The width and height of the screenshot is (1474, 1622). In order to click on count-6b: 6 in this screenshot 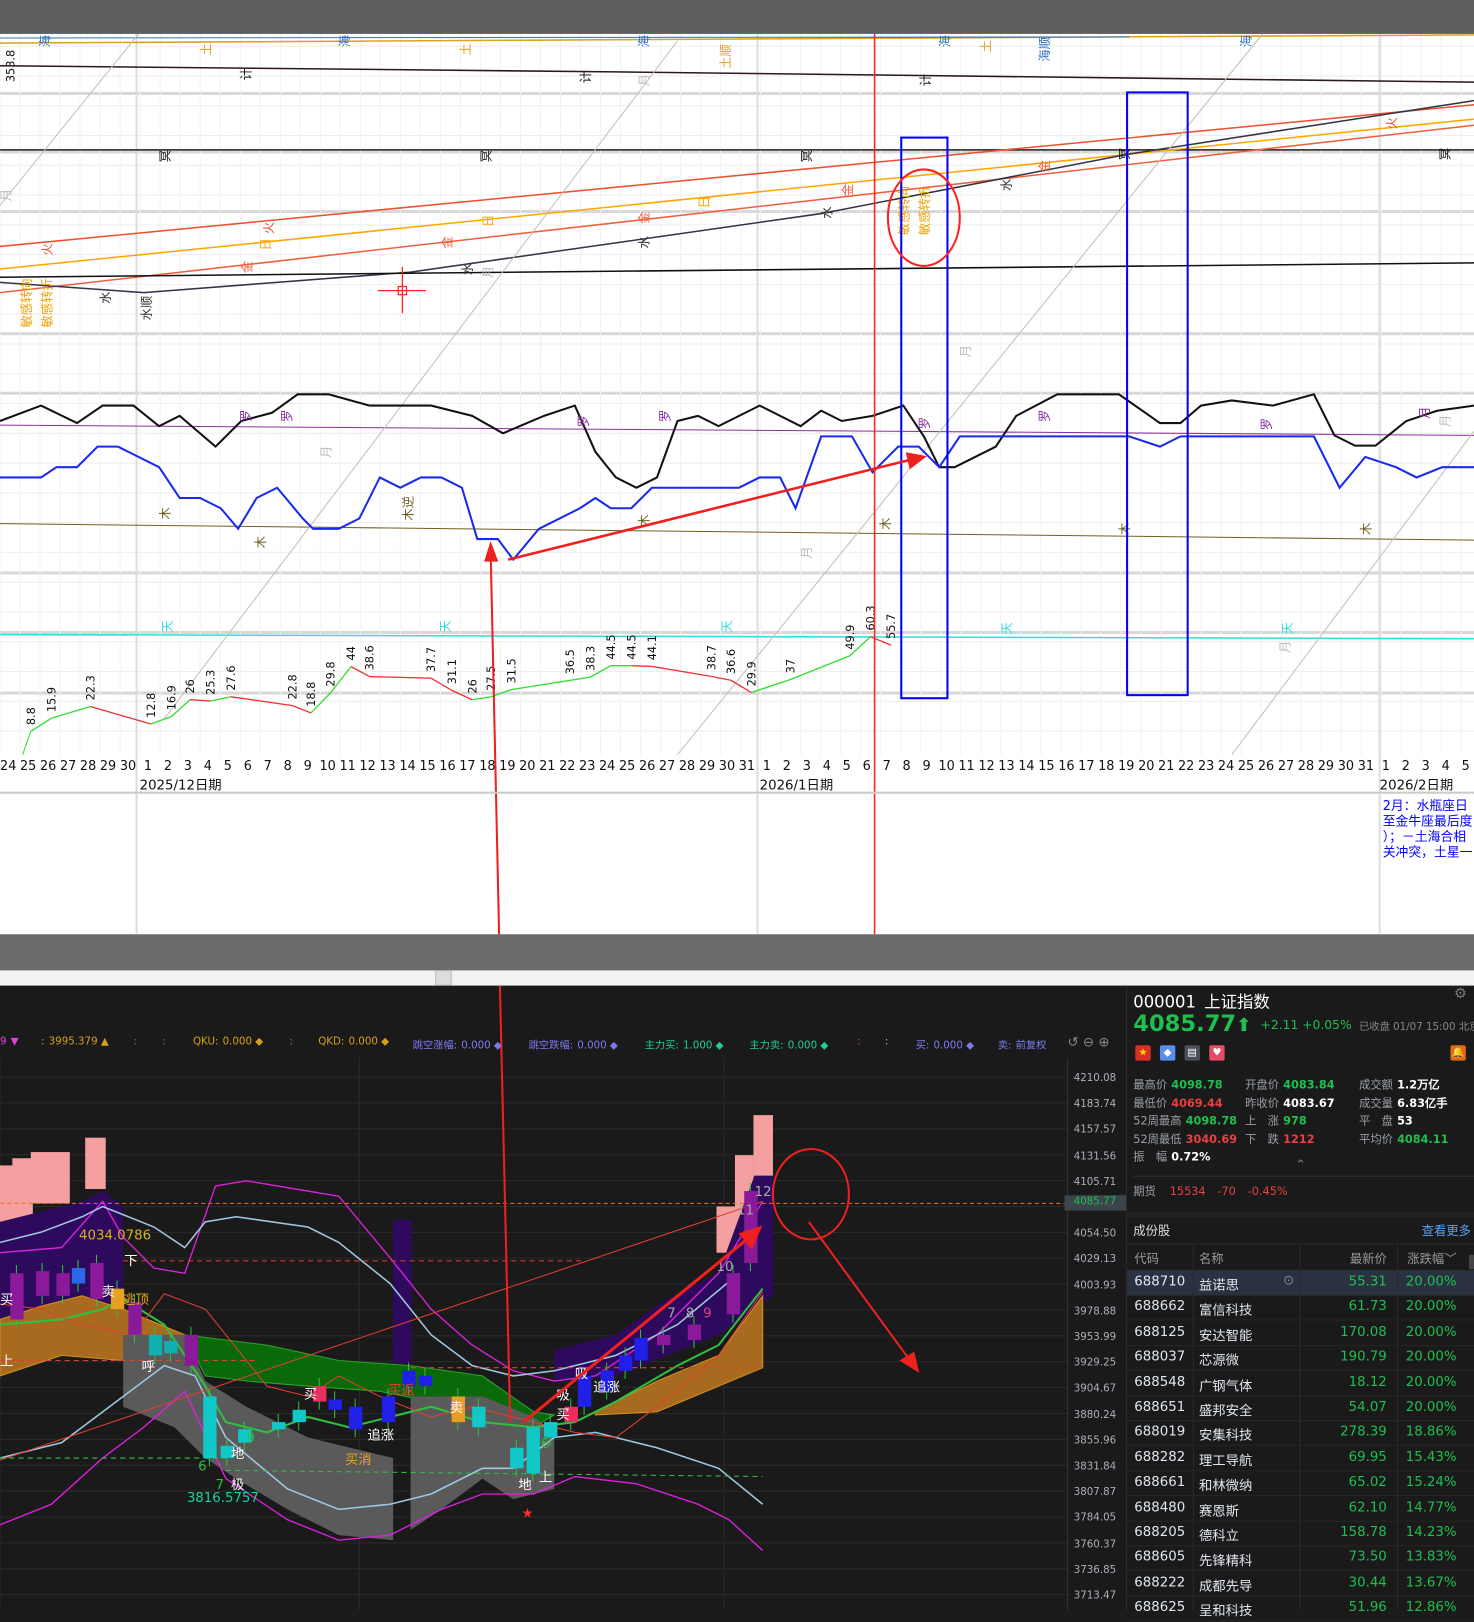, I will do `click(545, 1444)`.